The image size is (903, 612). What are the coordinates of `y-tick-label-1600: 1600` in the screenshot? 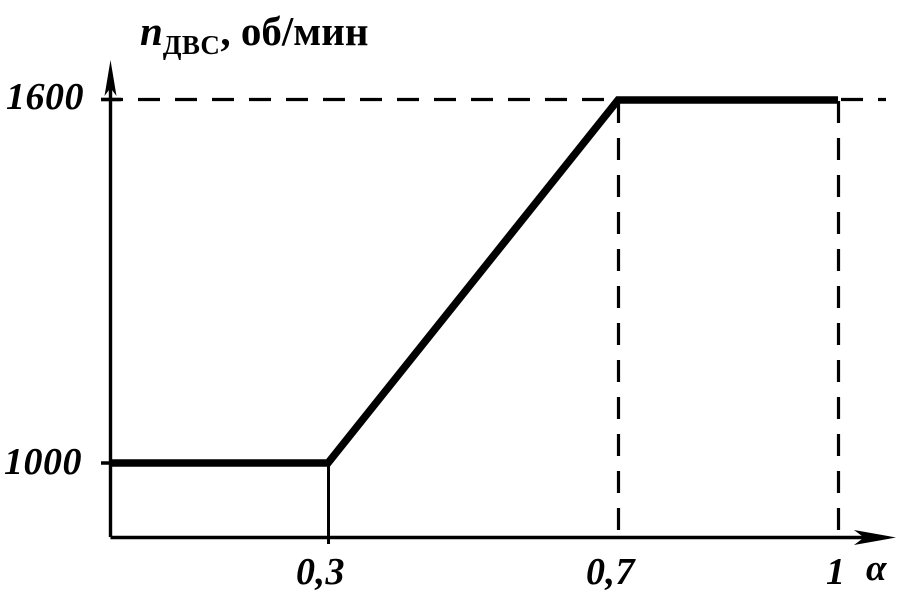 It's located at (45, 97).